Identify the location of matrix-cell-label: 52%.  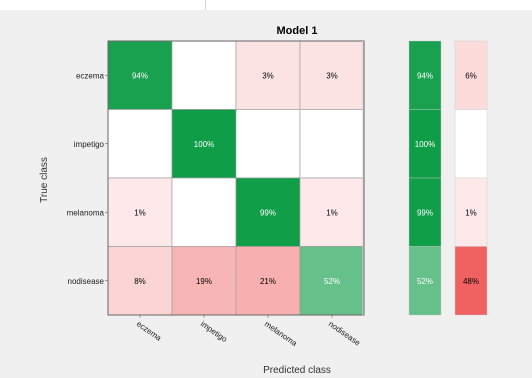
(332, 281).